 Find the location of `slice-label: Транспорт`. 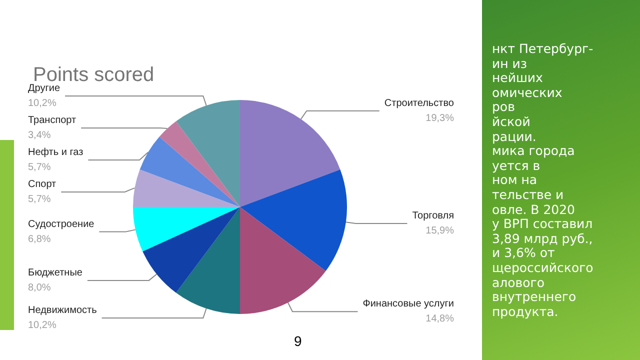

slice-label: Транспорт is located at coordinates (52, 120).